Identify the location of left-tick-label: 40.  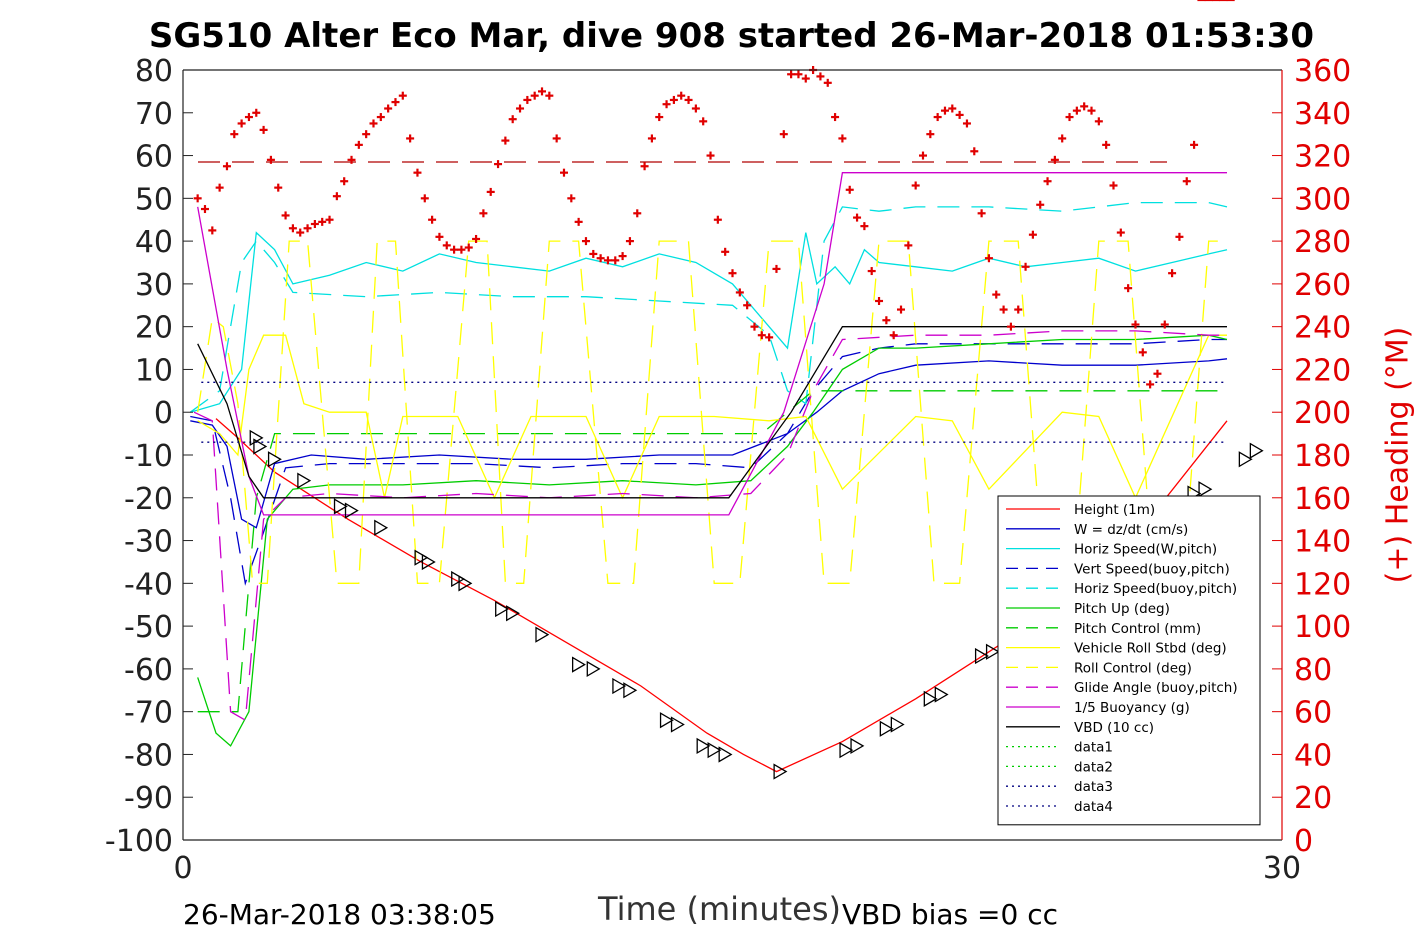
(154, 242).